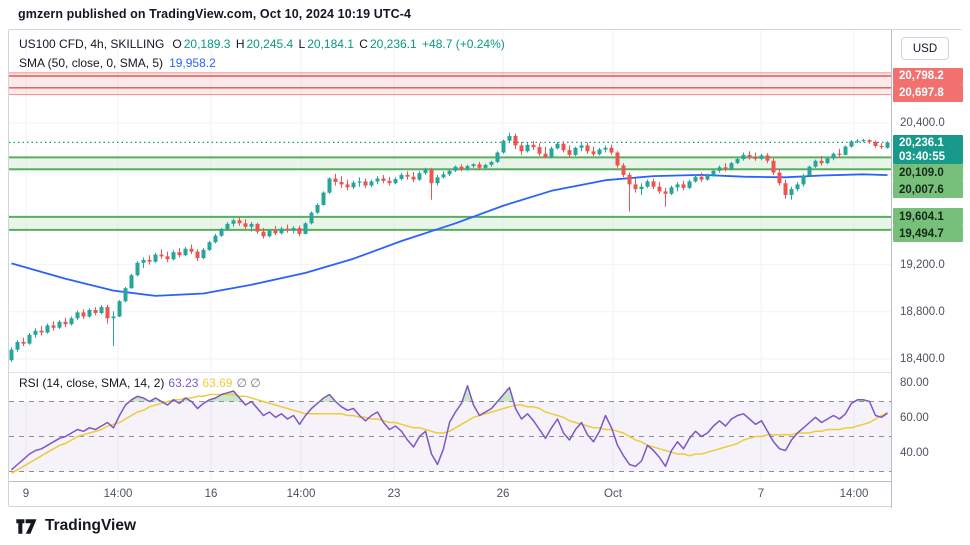  I want to click on price-label-text: 18,800.0, so click(922, 311).